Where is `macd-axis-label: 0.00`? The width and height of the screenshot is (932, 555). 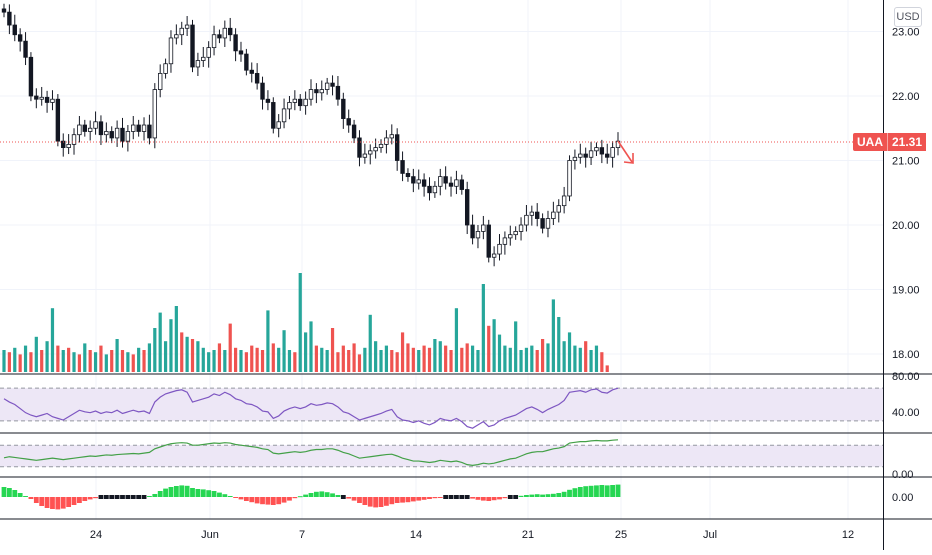 macd-axis-label: 0.00 is located at coordinates (902, 498).